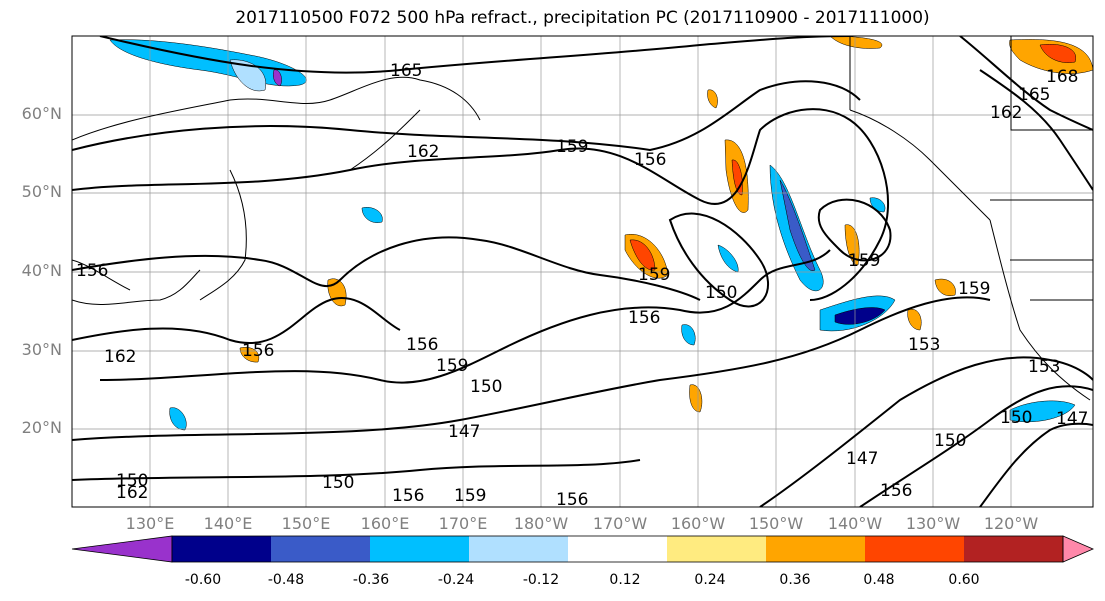 This screenshot has height=601, width=1105. Describe the element at coordinates (1062, 77) in the screenshot. I see `contour-label: 168` at that location.